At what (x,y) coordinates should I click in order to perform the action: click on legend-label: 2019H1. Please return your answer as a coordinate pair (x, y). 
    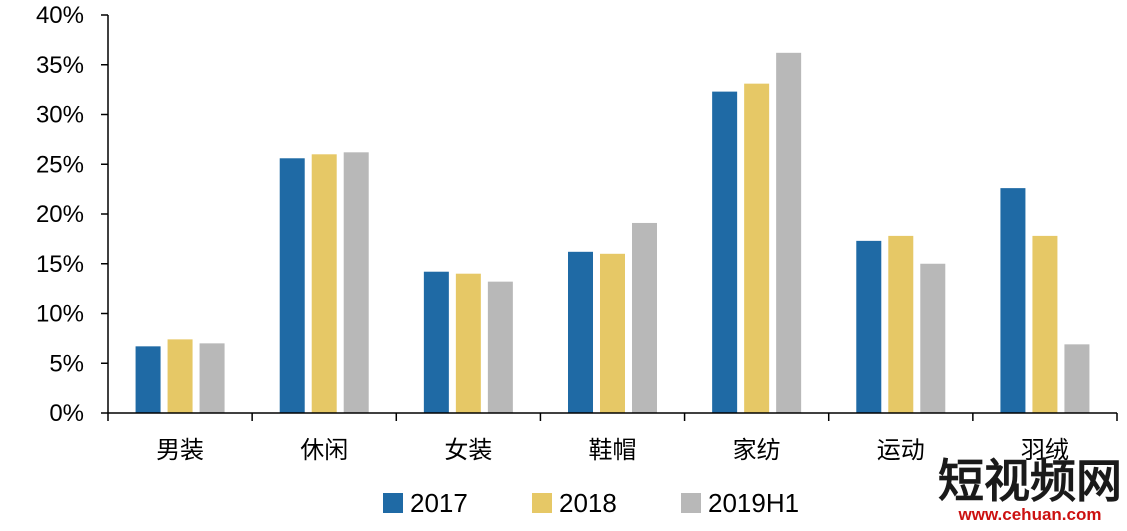
    Looking at the image, I should click on (753, 503).